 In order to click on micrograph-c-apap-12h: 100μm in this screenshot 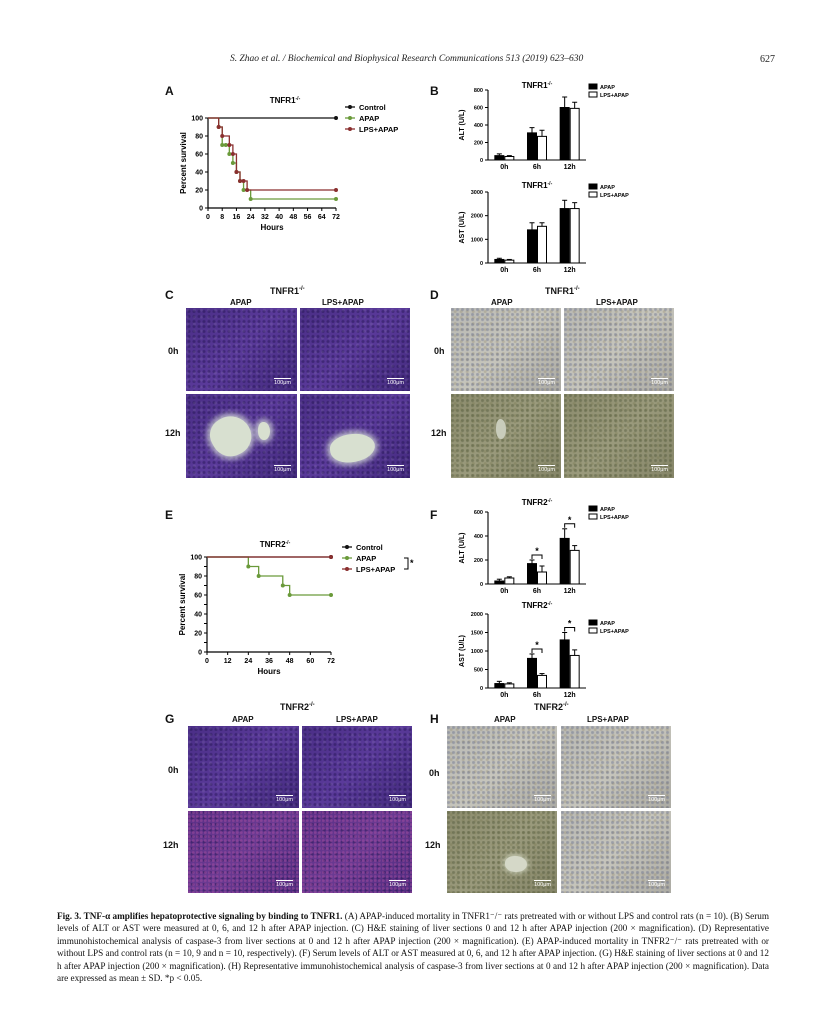, I will do `click(241, 436)`.